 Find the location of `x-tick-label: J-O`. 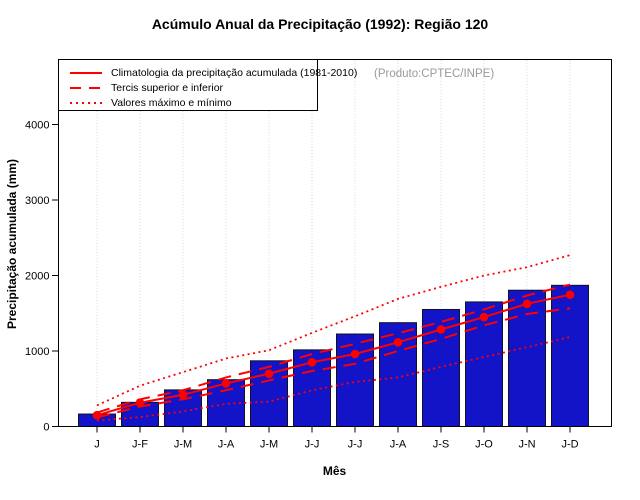

x-tick-label: J-O is located at coordinates (484, 445).